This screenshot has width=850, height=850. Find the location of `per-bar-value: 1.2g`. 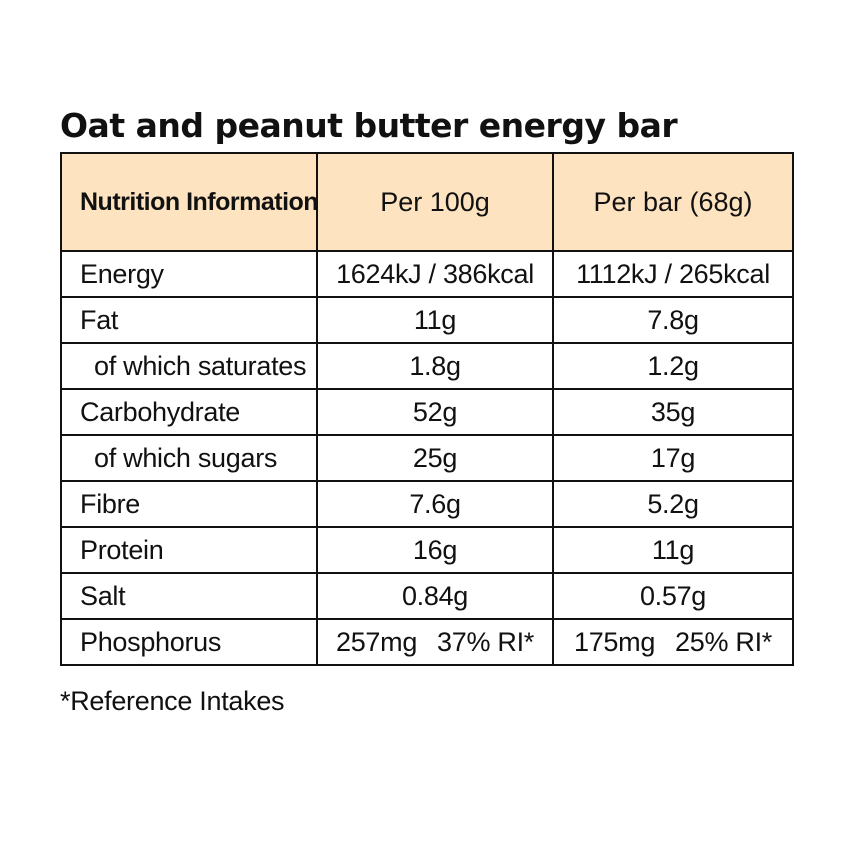

per-bar-value: 1.2g is located at coordinates (673, 366).